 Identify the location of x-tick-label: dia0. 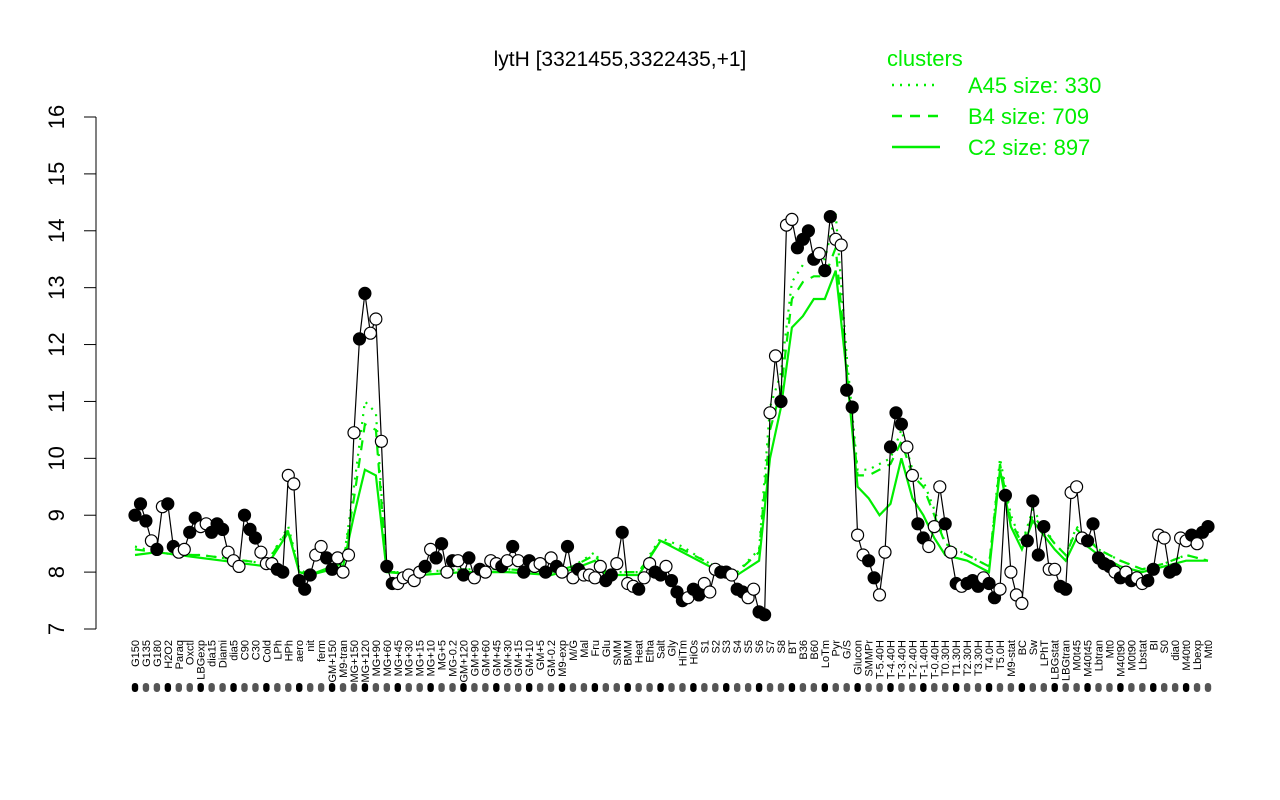
(1176, 650).